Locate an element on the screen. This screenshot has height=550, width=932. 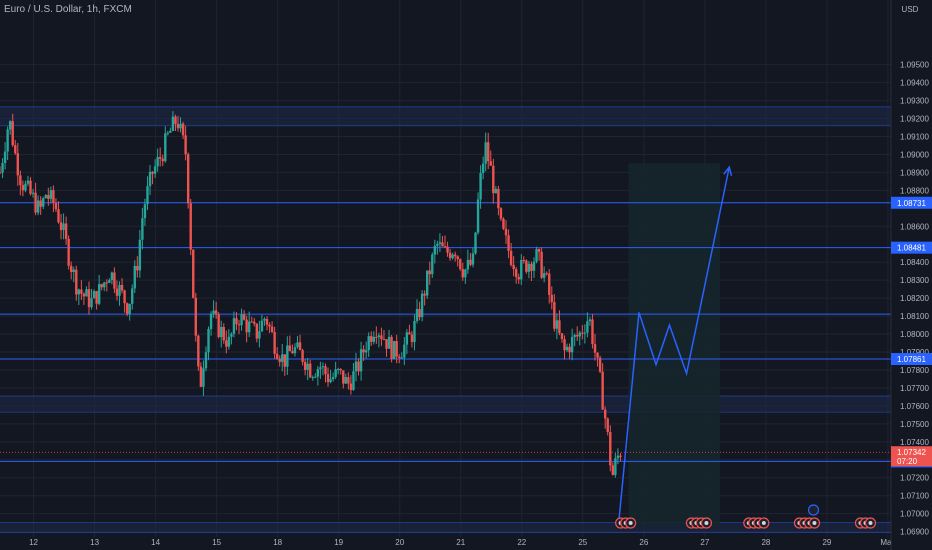
time-tick-label: 15 is located at coordinates (216, 542).